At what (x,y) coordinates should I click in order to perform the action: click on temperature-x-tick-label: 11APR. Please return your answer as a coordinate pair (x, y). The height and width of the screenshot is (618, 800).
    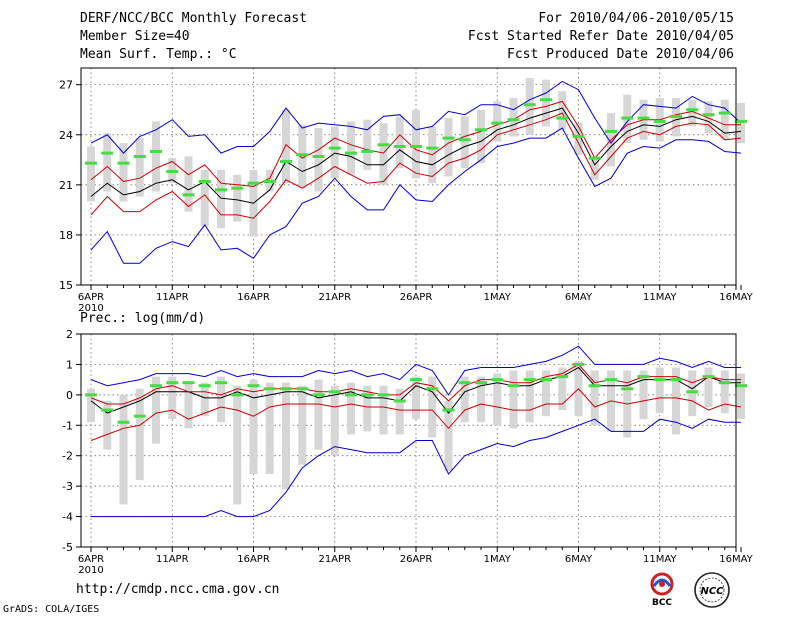
    Looking at the image, I should click on (172, 297).